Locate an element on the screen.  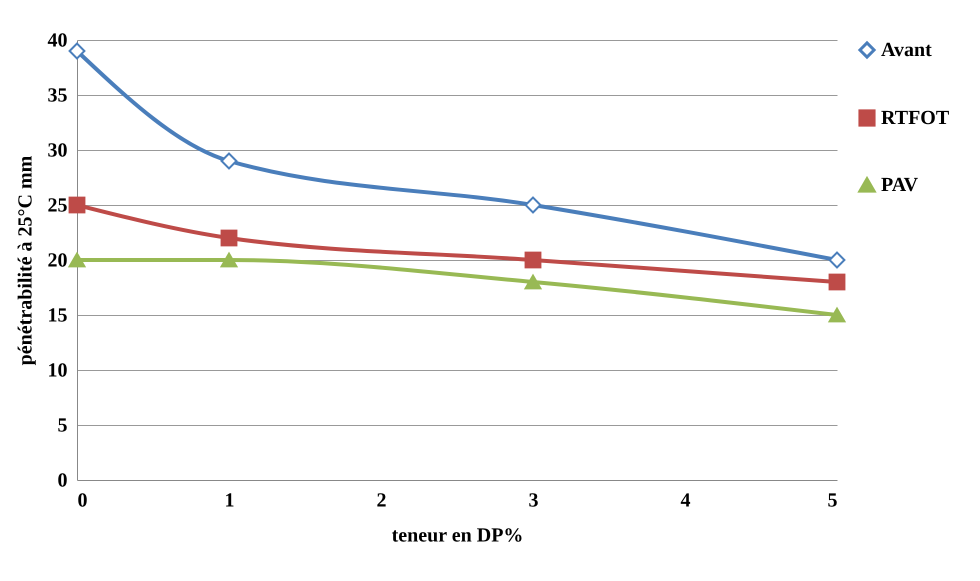
y-tick-label: 0 is located at coordinates (63, 481).